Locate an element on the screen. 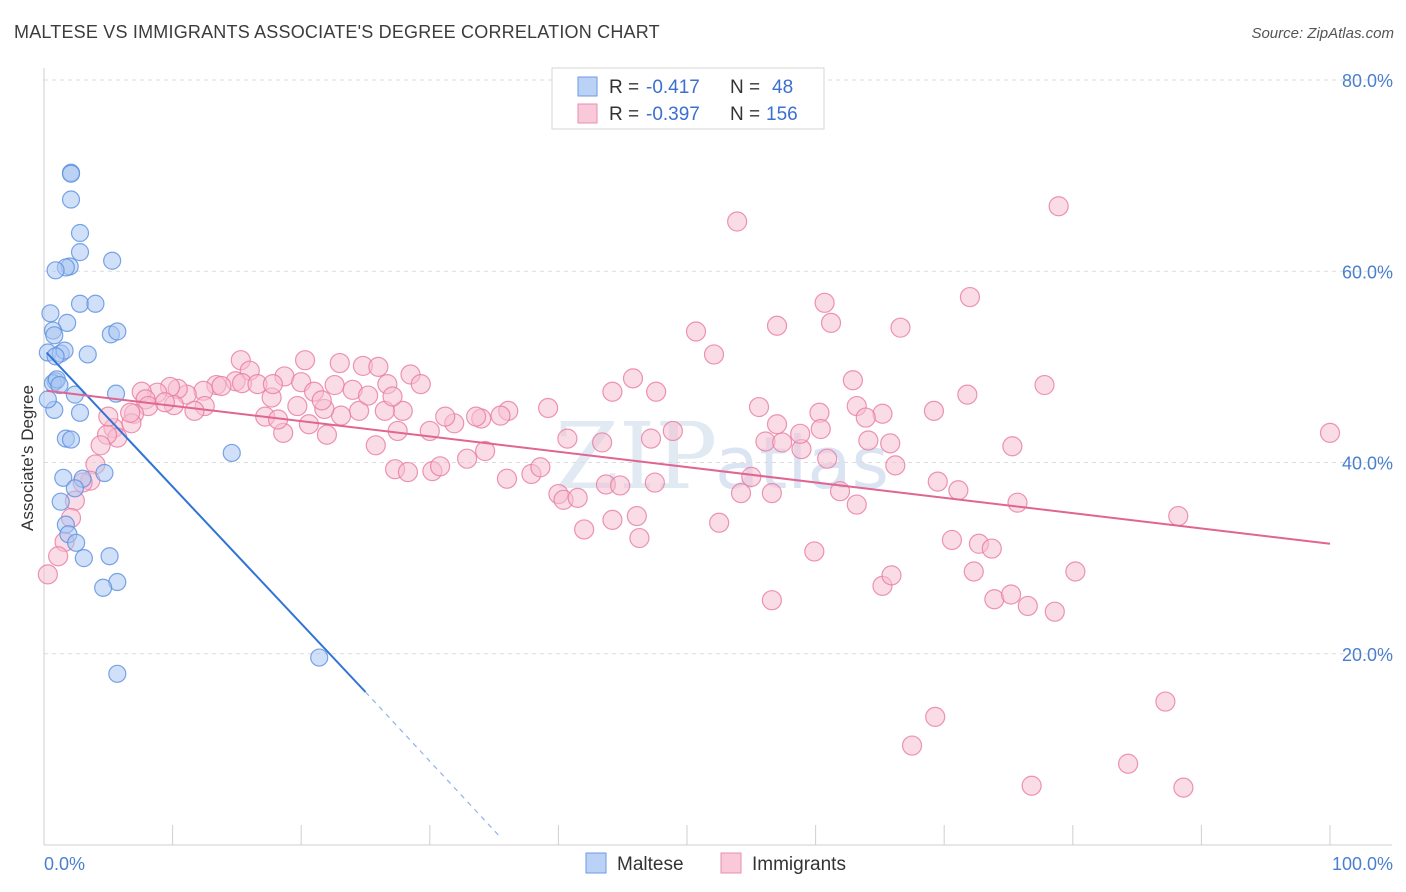 The image size is (1406, 892). legend-swatch-immigrants is located at coordinates (587, 113).